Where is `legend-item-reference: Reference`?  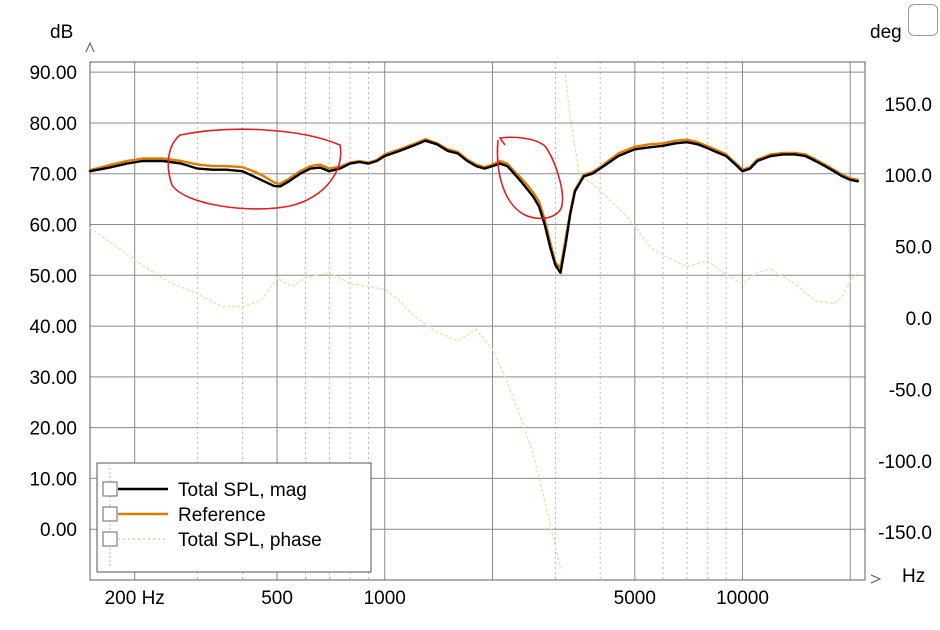
legend-item-reference: Reference is located at coordinates (184, 515).